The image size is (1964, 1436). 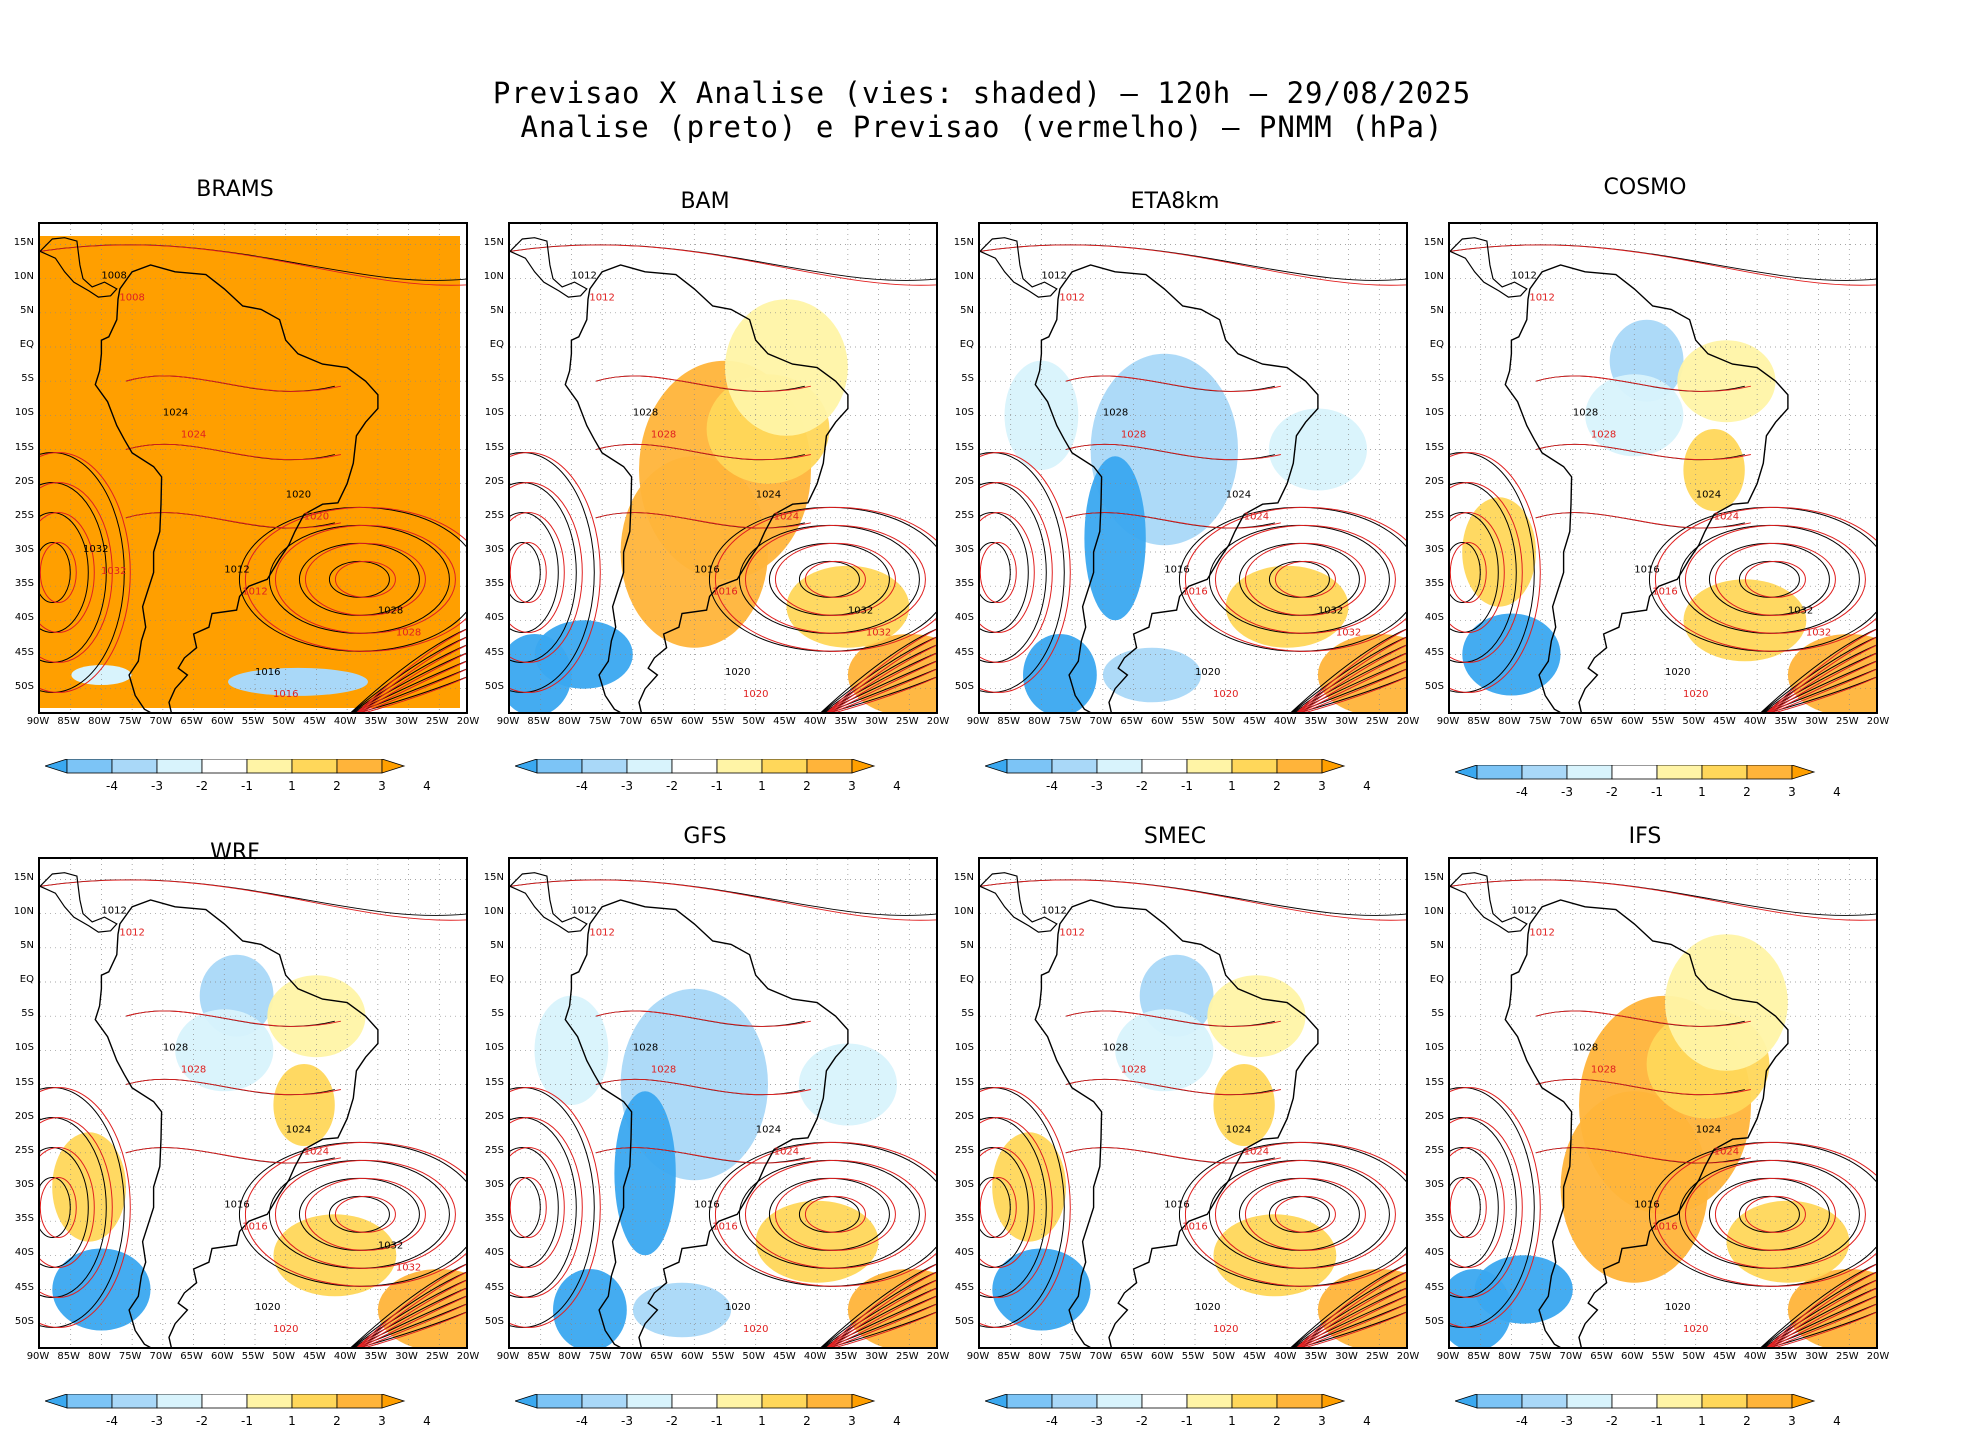 What do you see at coordinates (539, 721) in the screenshot?
I see `longitude-tick-label: 85W` at bounding box center [539, 721].